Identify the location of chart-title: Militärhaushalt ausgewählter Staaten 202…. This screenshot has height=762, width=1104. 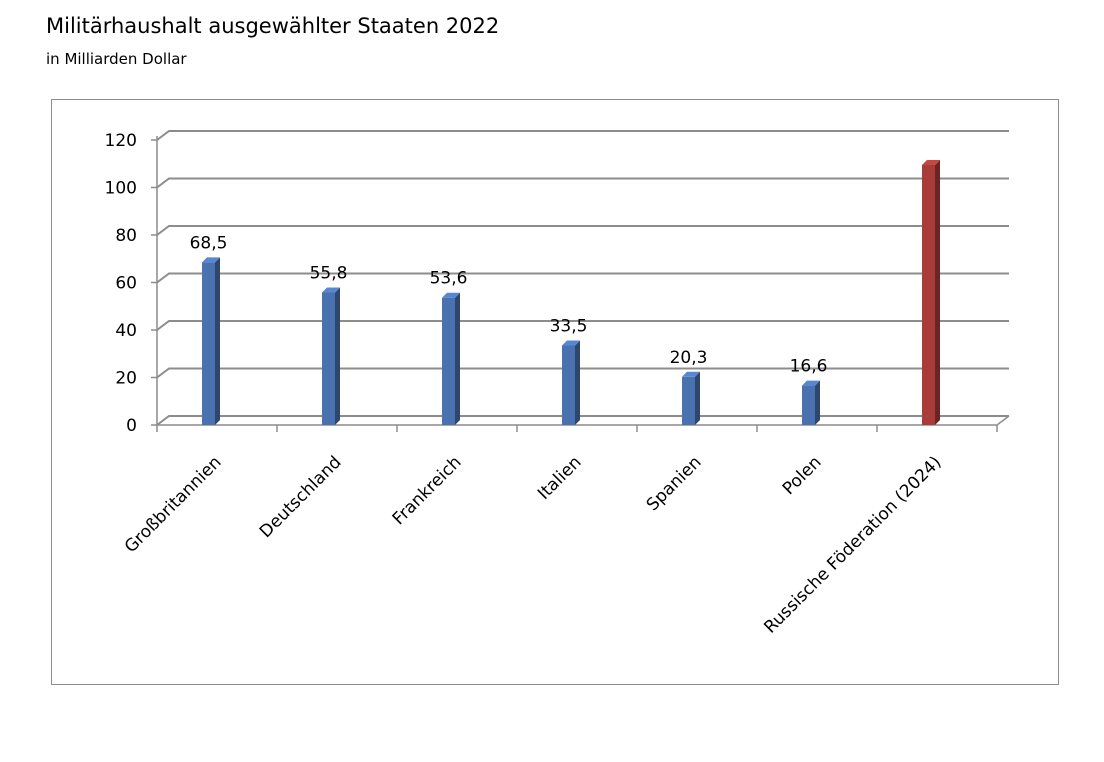
(273, 26).